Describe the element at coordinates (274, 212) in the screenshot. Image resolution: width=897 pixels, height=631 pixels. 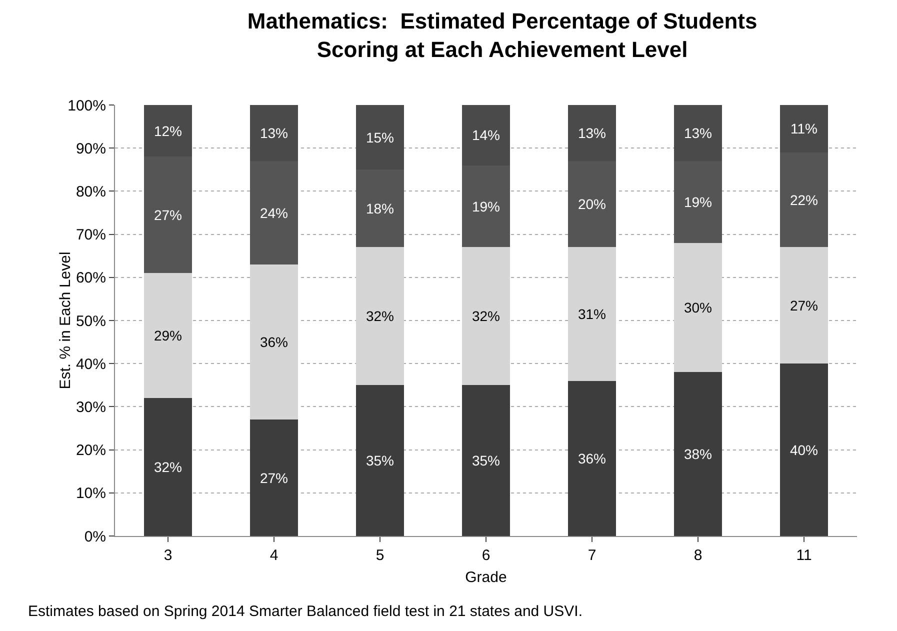
I see `data-label: 24%` at that location.